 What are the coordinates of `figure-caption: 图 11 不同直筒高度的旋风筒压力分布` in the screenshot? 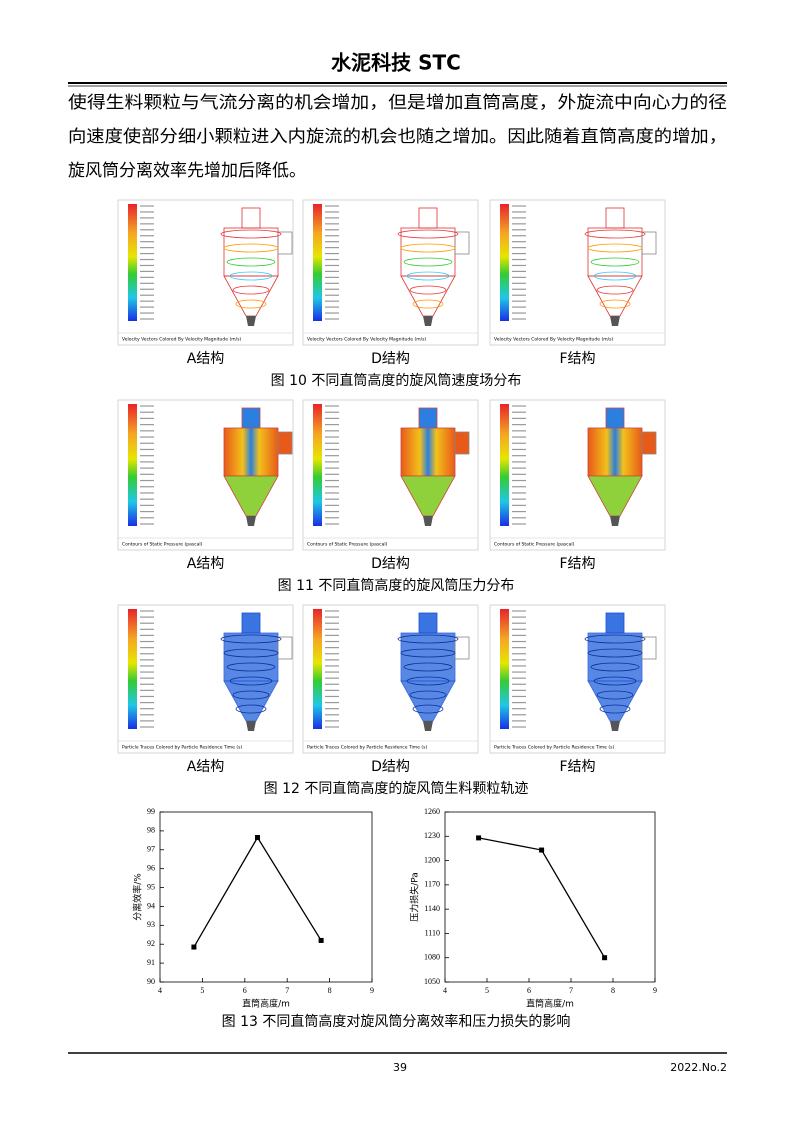 It's located at (396, 585).